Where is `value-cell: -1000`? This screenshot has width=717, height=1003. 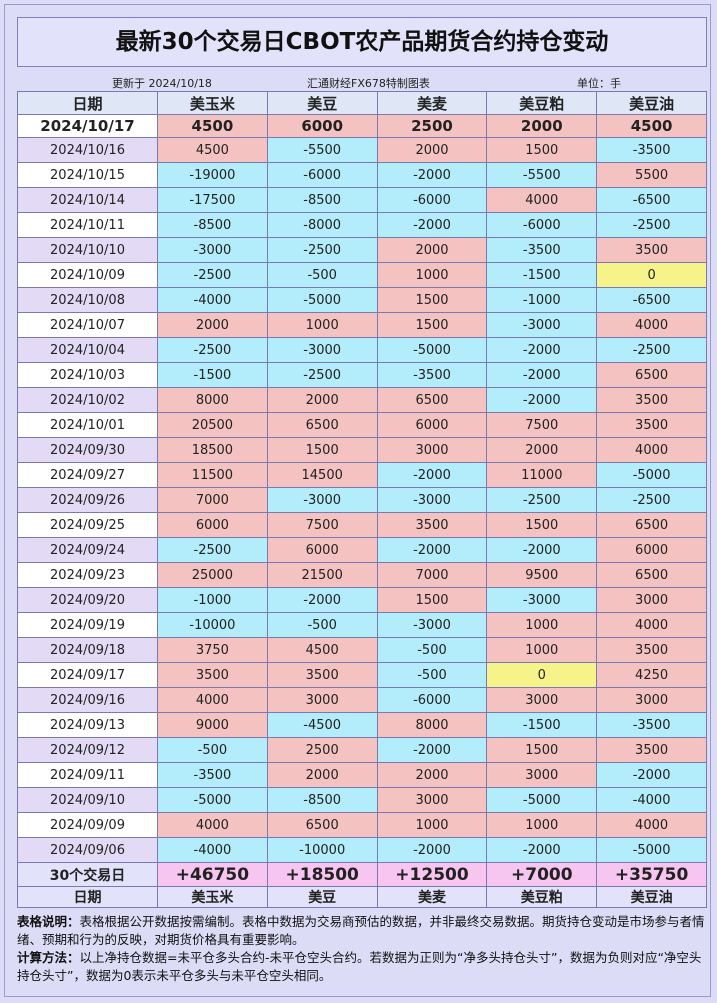 value-cell: -1000 is located at coordinates (542, 300).